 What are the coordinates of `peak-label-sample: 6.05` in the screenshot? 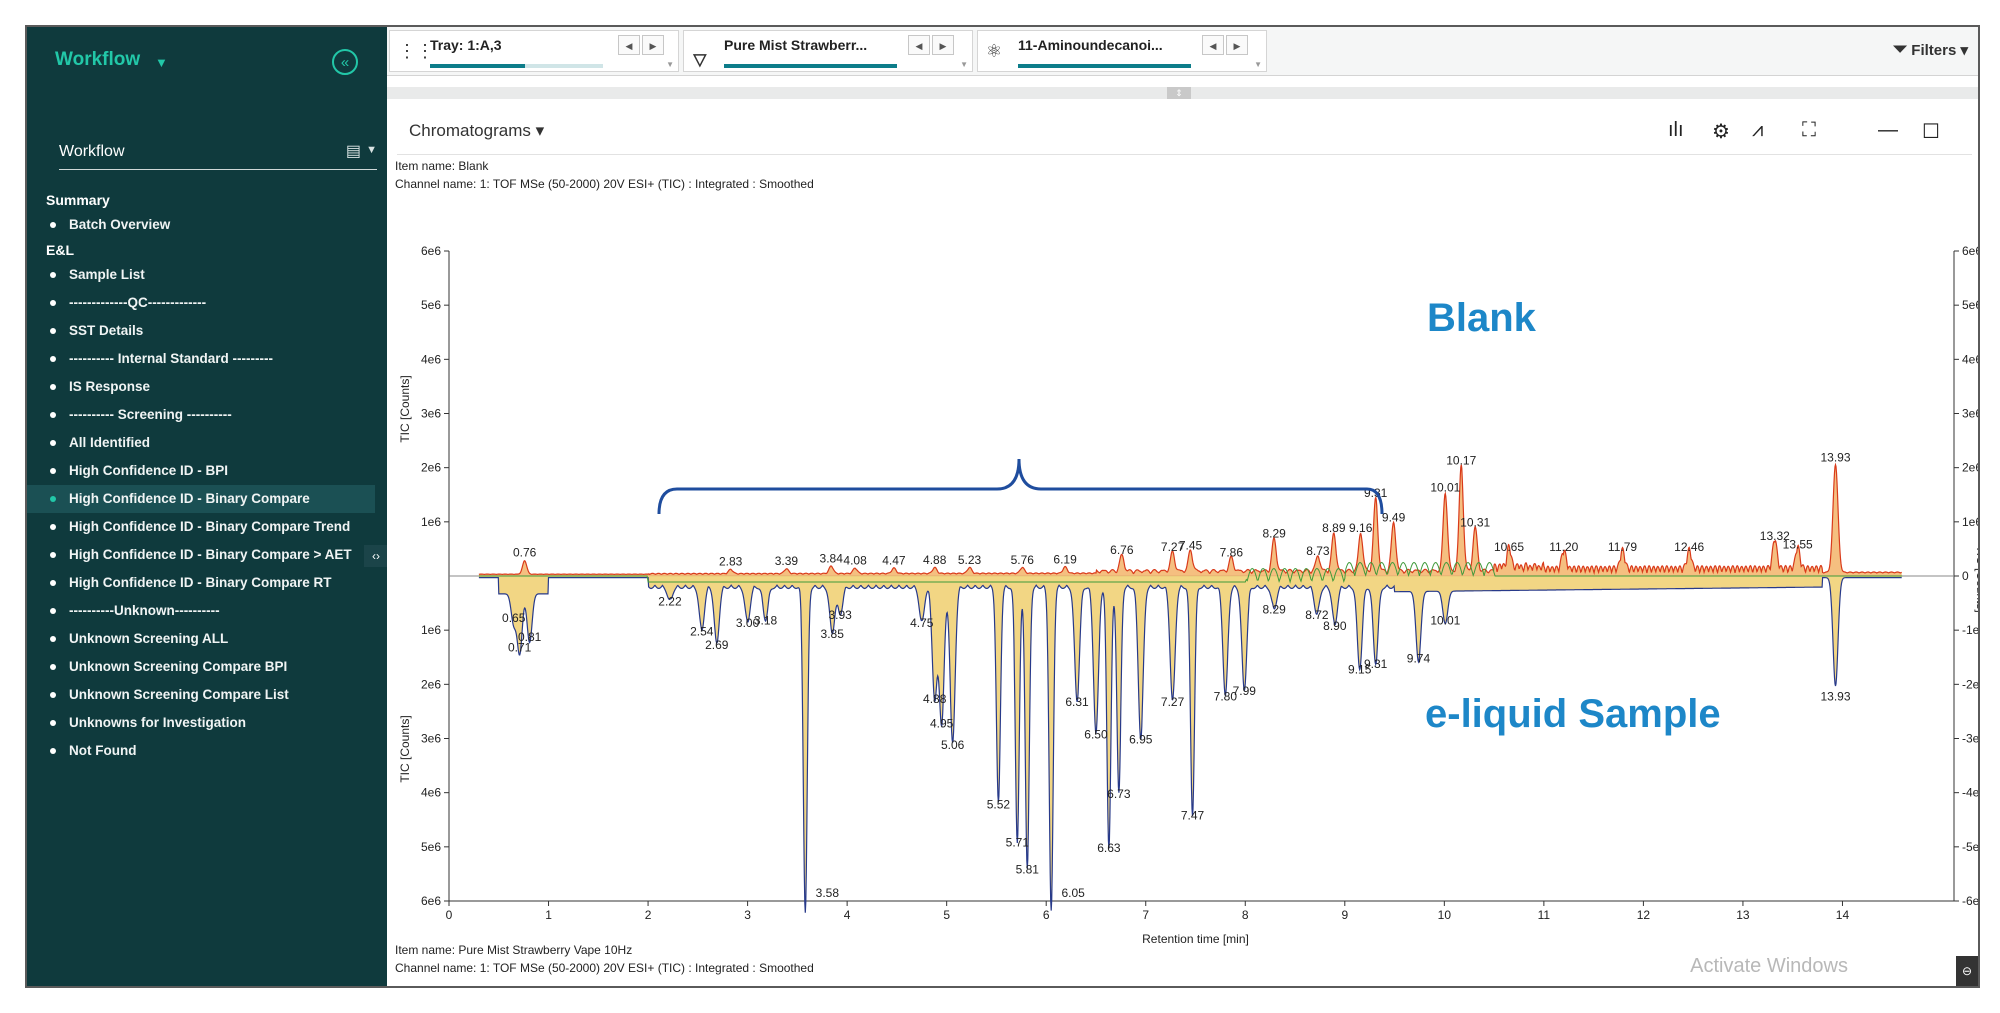 It's located at (1073, 893).